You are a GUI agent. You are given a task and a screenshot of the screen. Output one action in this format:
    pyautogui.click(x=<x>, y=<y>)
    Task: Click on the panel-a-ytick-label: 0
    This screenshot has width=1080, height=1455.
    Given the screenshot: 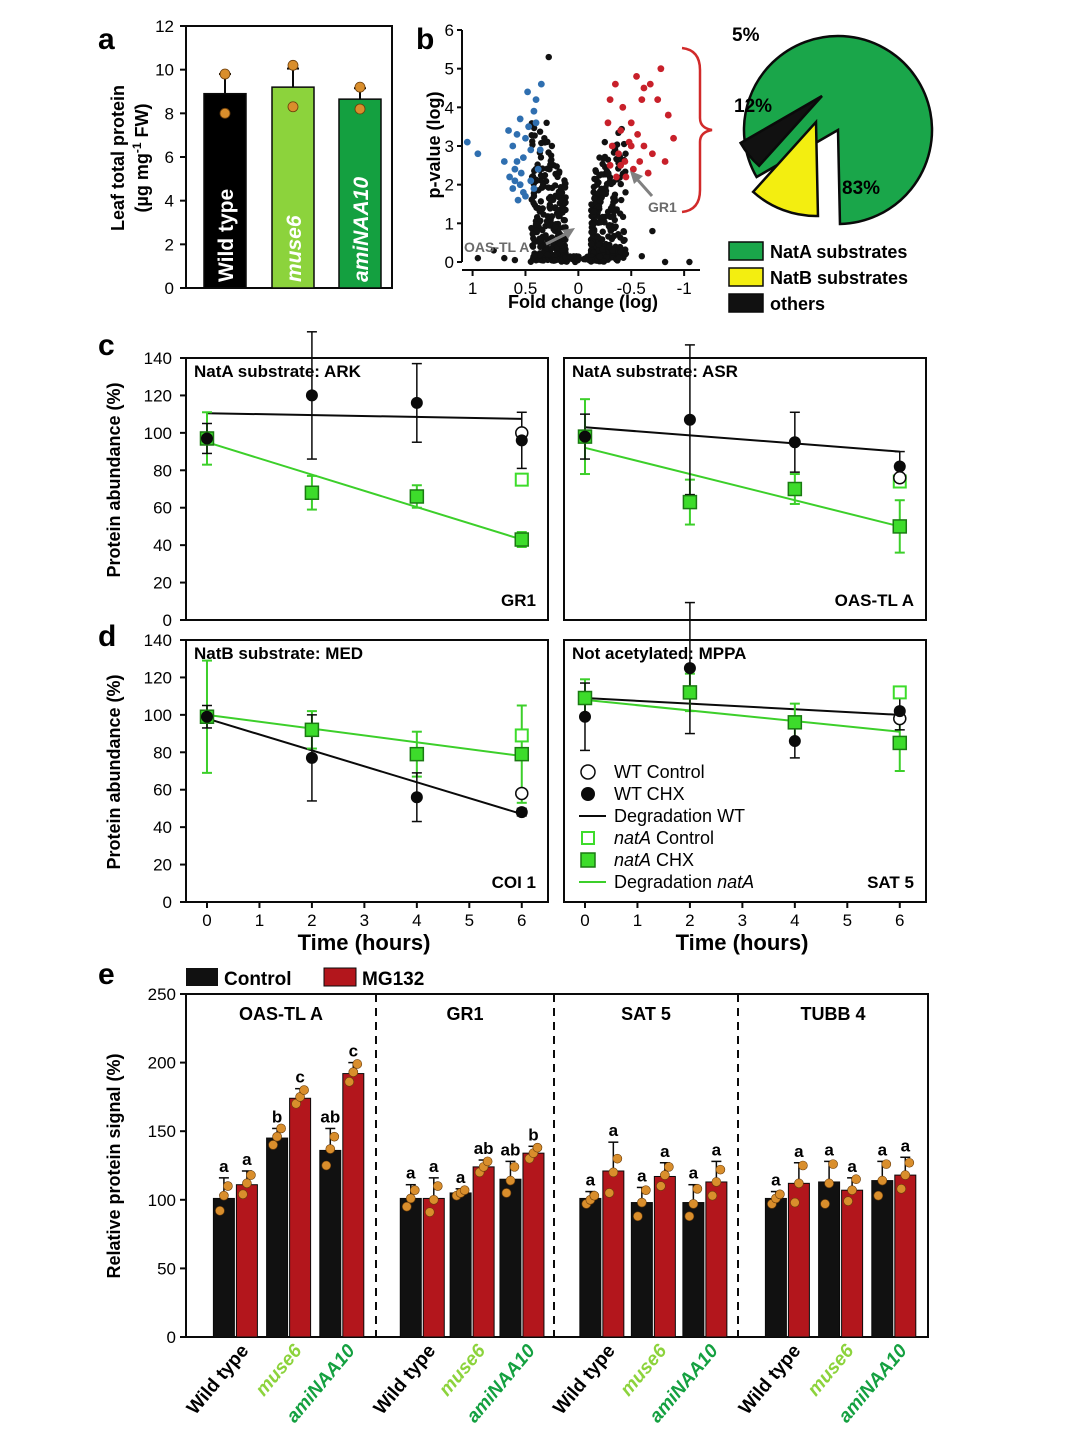 What is the action you would take?
    pyautogui.click(x=169, y=288)
    